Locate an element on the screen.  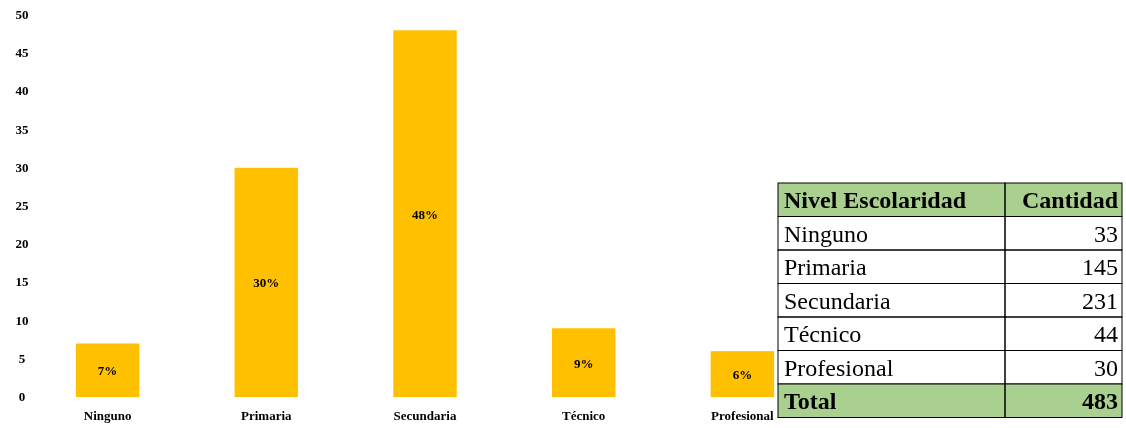
x-tick-label: Secundaria is located at coordinates (425, 415).